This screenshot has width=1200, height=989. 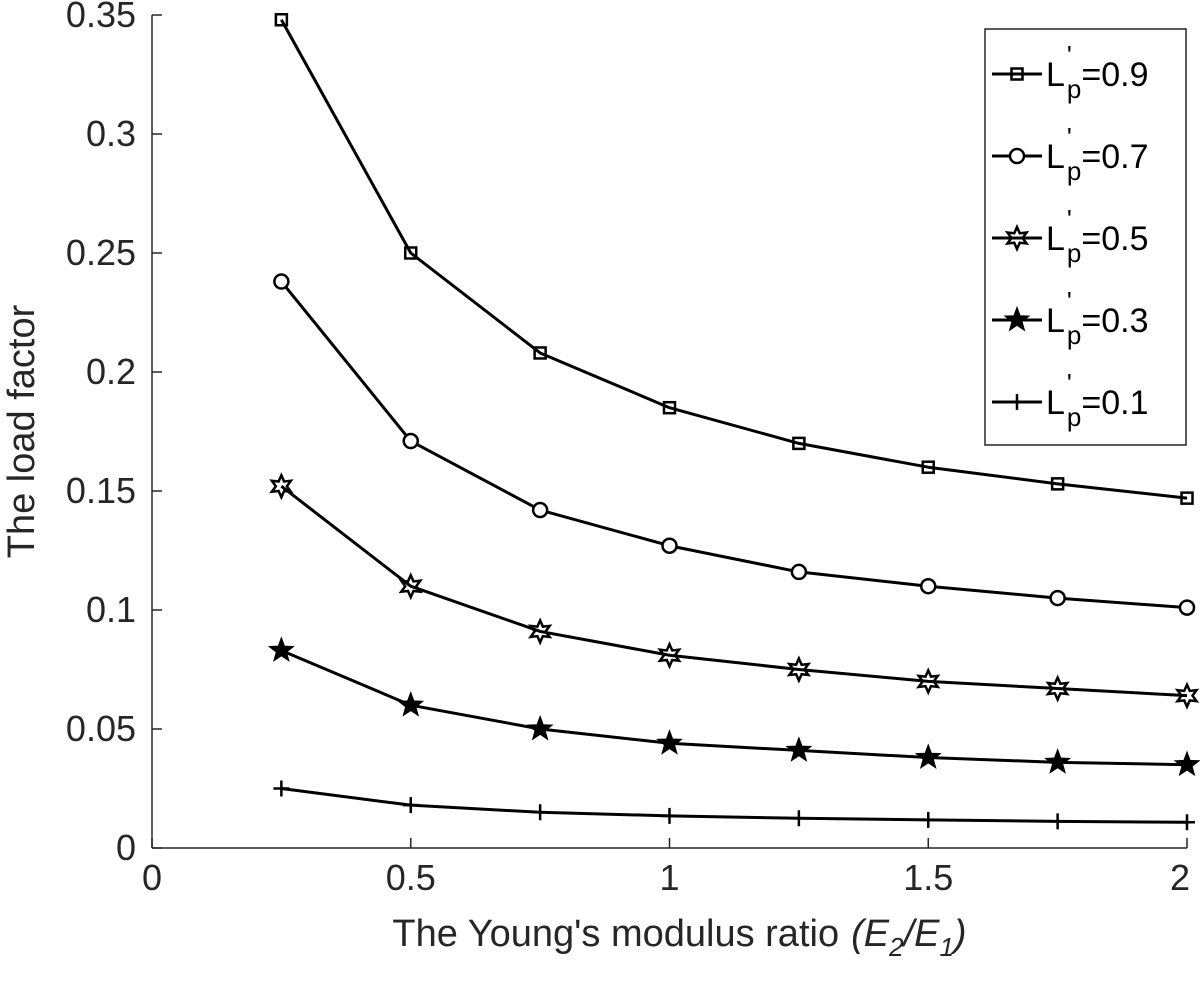 I want to click on legend-label: L' p=0.1, so click(x=1097, y=400).